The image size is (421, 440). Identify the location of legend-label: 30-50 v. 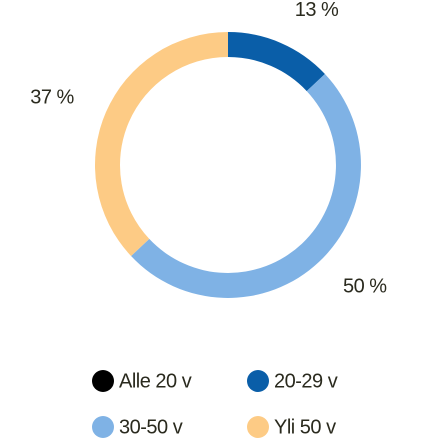
(151, 427).